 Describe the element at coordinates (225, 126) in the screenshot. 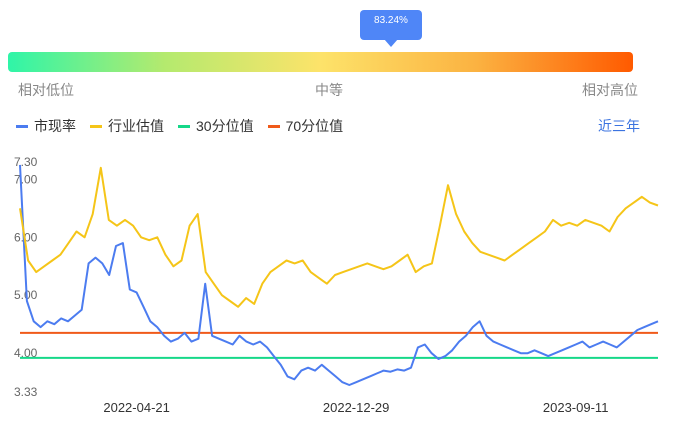

I see `legend-label-p30: 30分位值` at that location.